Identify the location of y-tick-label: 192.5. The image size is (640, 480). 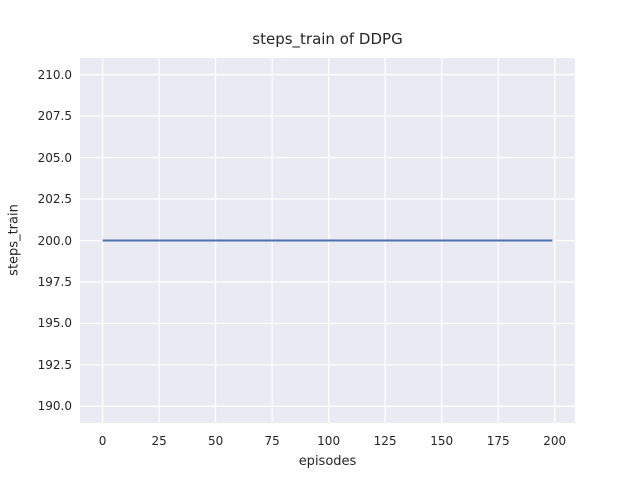
(54, 364).